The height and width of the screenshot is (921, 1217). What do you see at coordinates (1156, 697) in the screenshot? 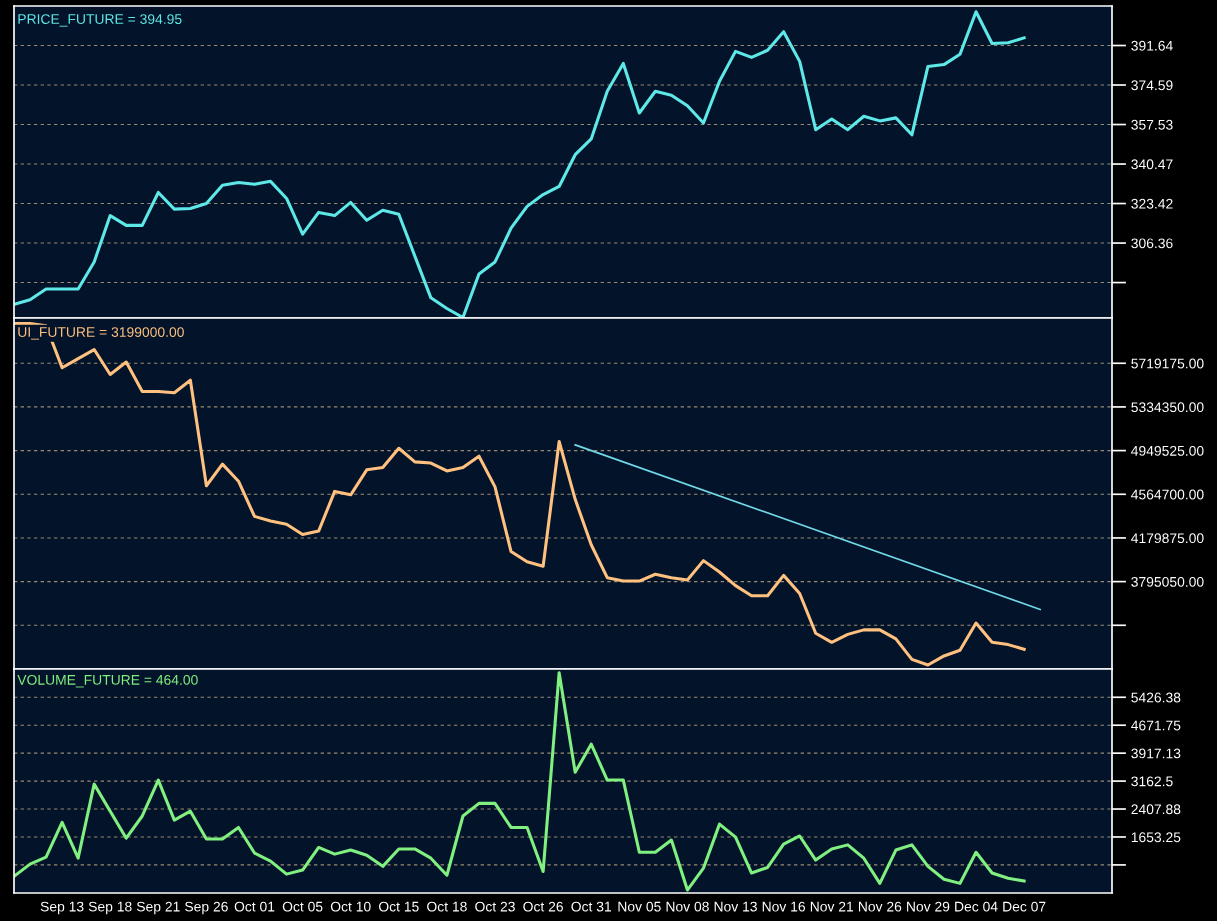
I see `y-tick-label: 5426.38` at bounding box center [1156, 697].